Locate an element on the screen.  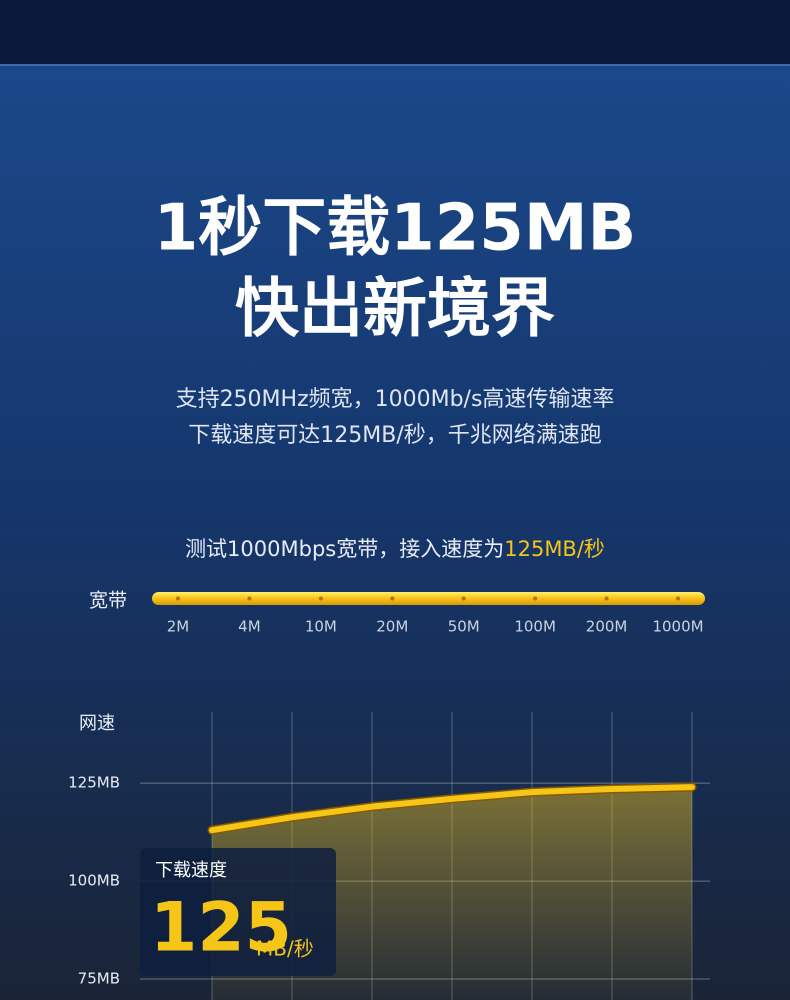
bandwidth-tick-label: 20M is located at coordinates (392, 627).